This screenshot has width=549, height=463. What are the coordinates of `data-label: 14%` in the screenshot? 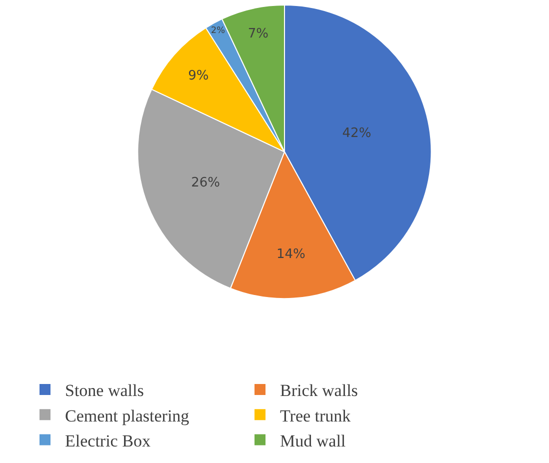 It's located at (291, 254).